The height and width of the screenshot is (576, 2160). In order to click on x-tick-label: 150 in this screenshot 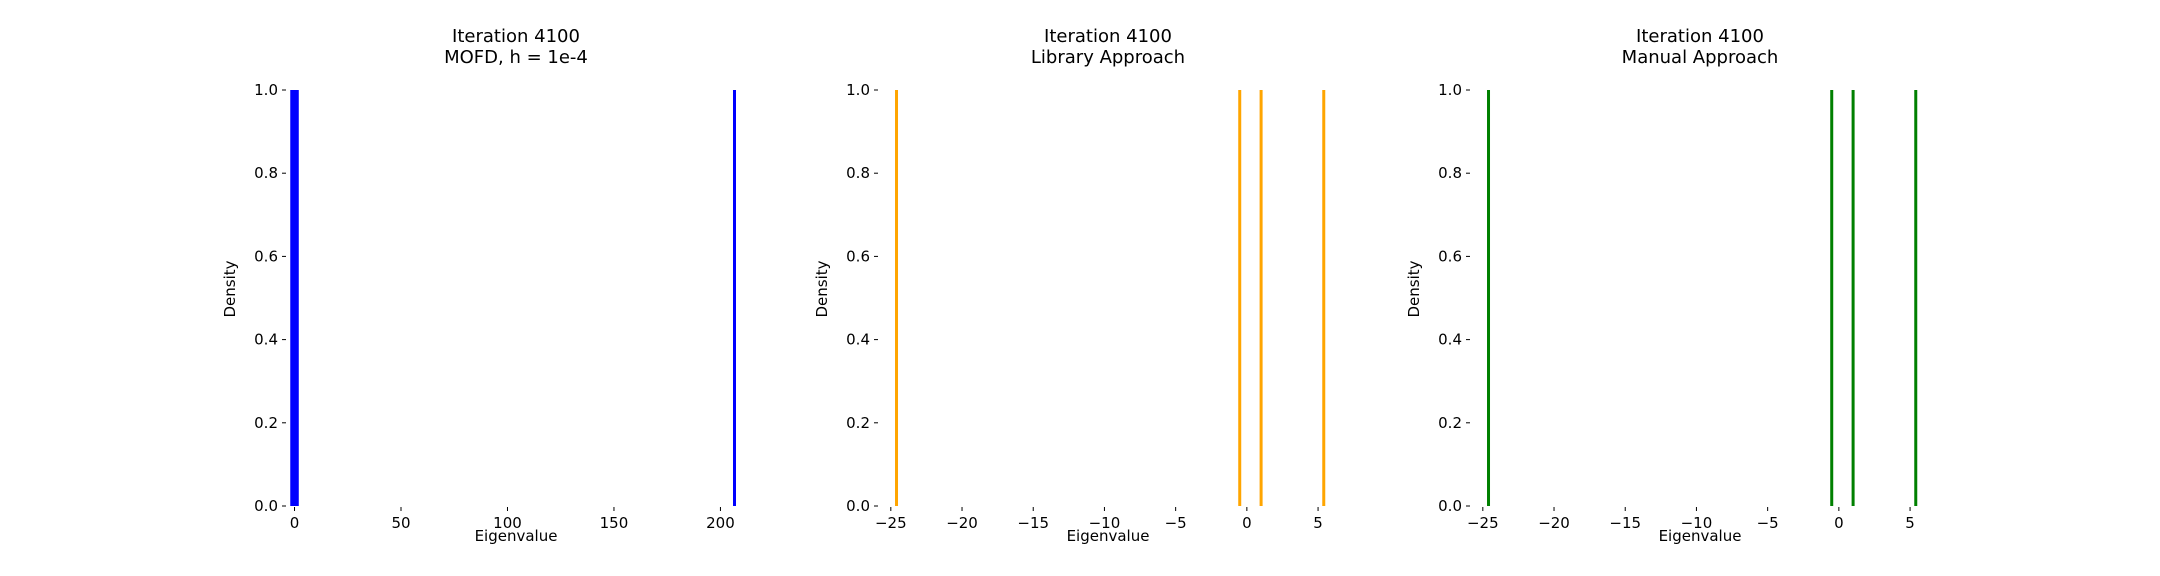, I will do `click(614, 523)`.